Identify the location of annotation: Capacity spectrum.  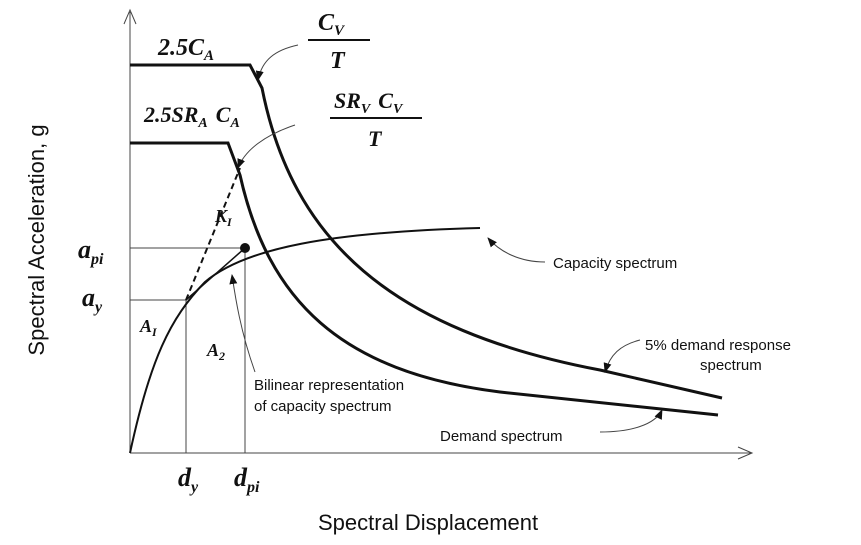
(615, 263).